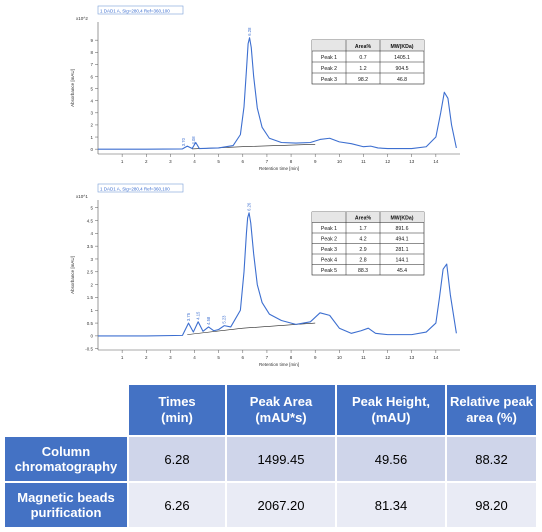 The width and height of the screenshot is (542, 532). What do you see at coordinates (249, 206) in the screenshot?
I see `peak-label: 6.26` at bounding box center [249, 206].